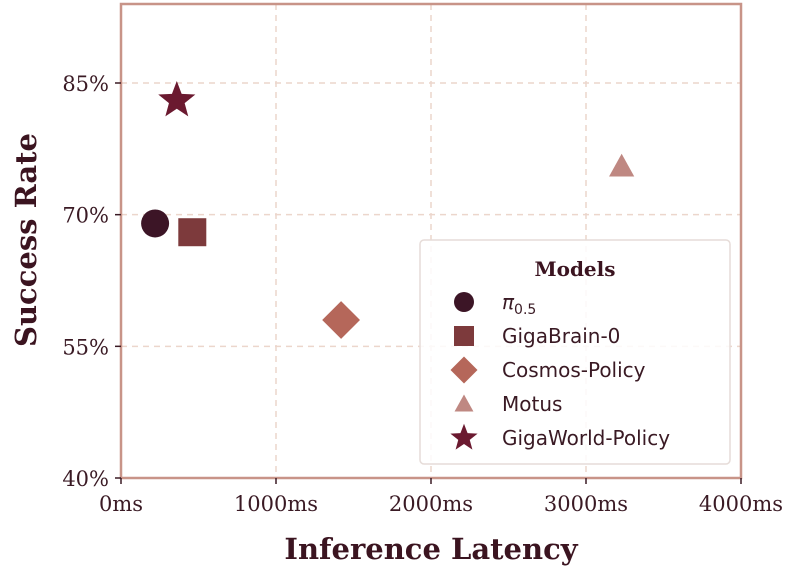  What do you see at coordinates (525, 310) in the screenshot?
I see `legend-label-subscript: 0.5` at bounding box center [525, 310].